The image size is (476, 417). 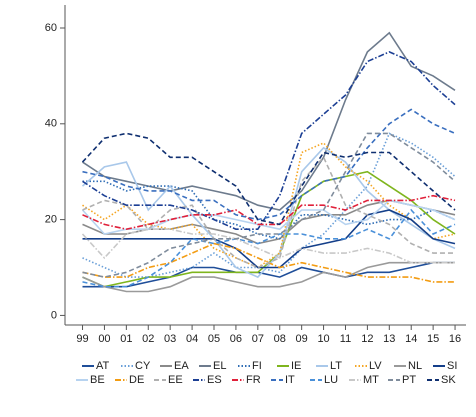 What do you see at coordinates (181, 366) in the screenshot?
I see `legend-label: EA` at bounding box center [181, 366].